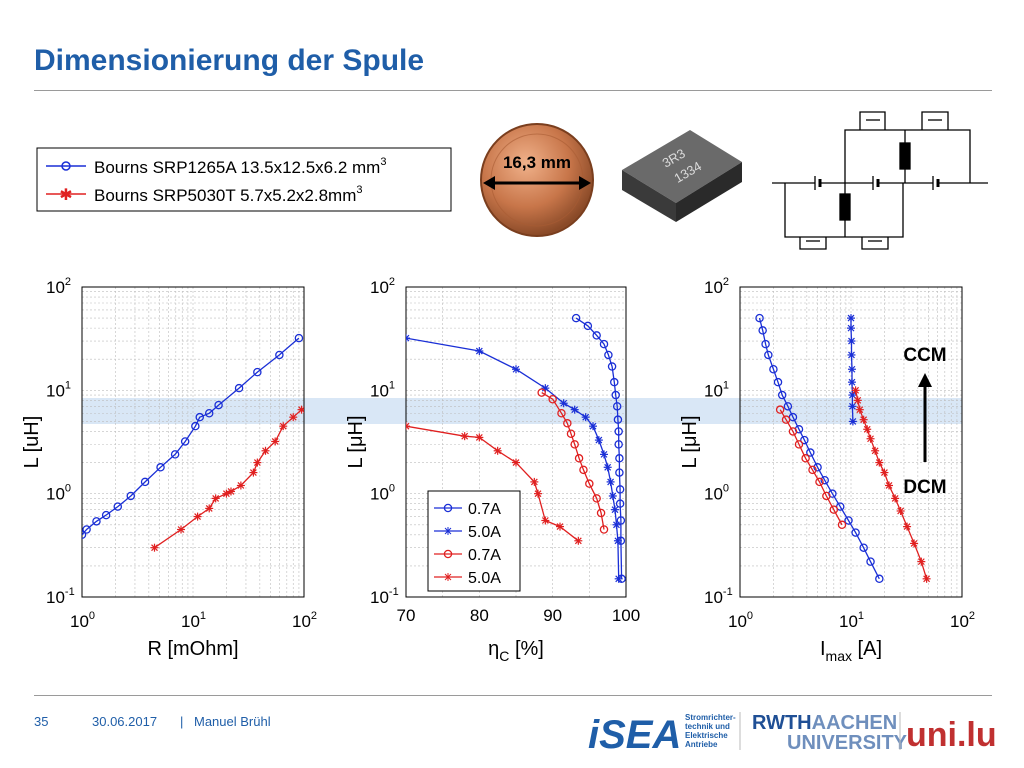 This screenshot has height=768, width=1024. I want to click on chart-inductance-vs-resistance: 10⁻¹ 10⁰ 101 10² 10⁰ 101 10² L [uH] R [mOhm], so click(169, 468).